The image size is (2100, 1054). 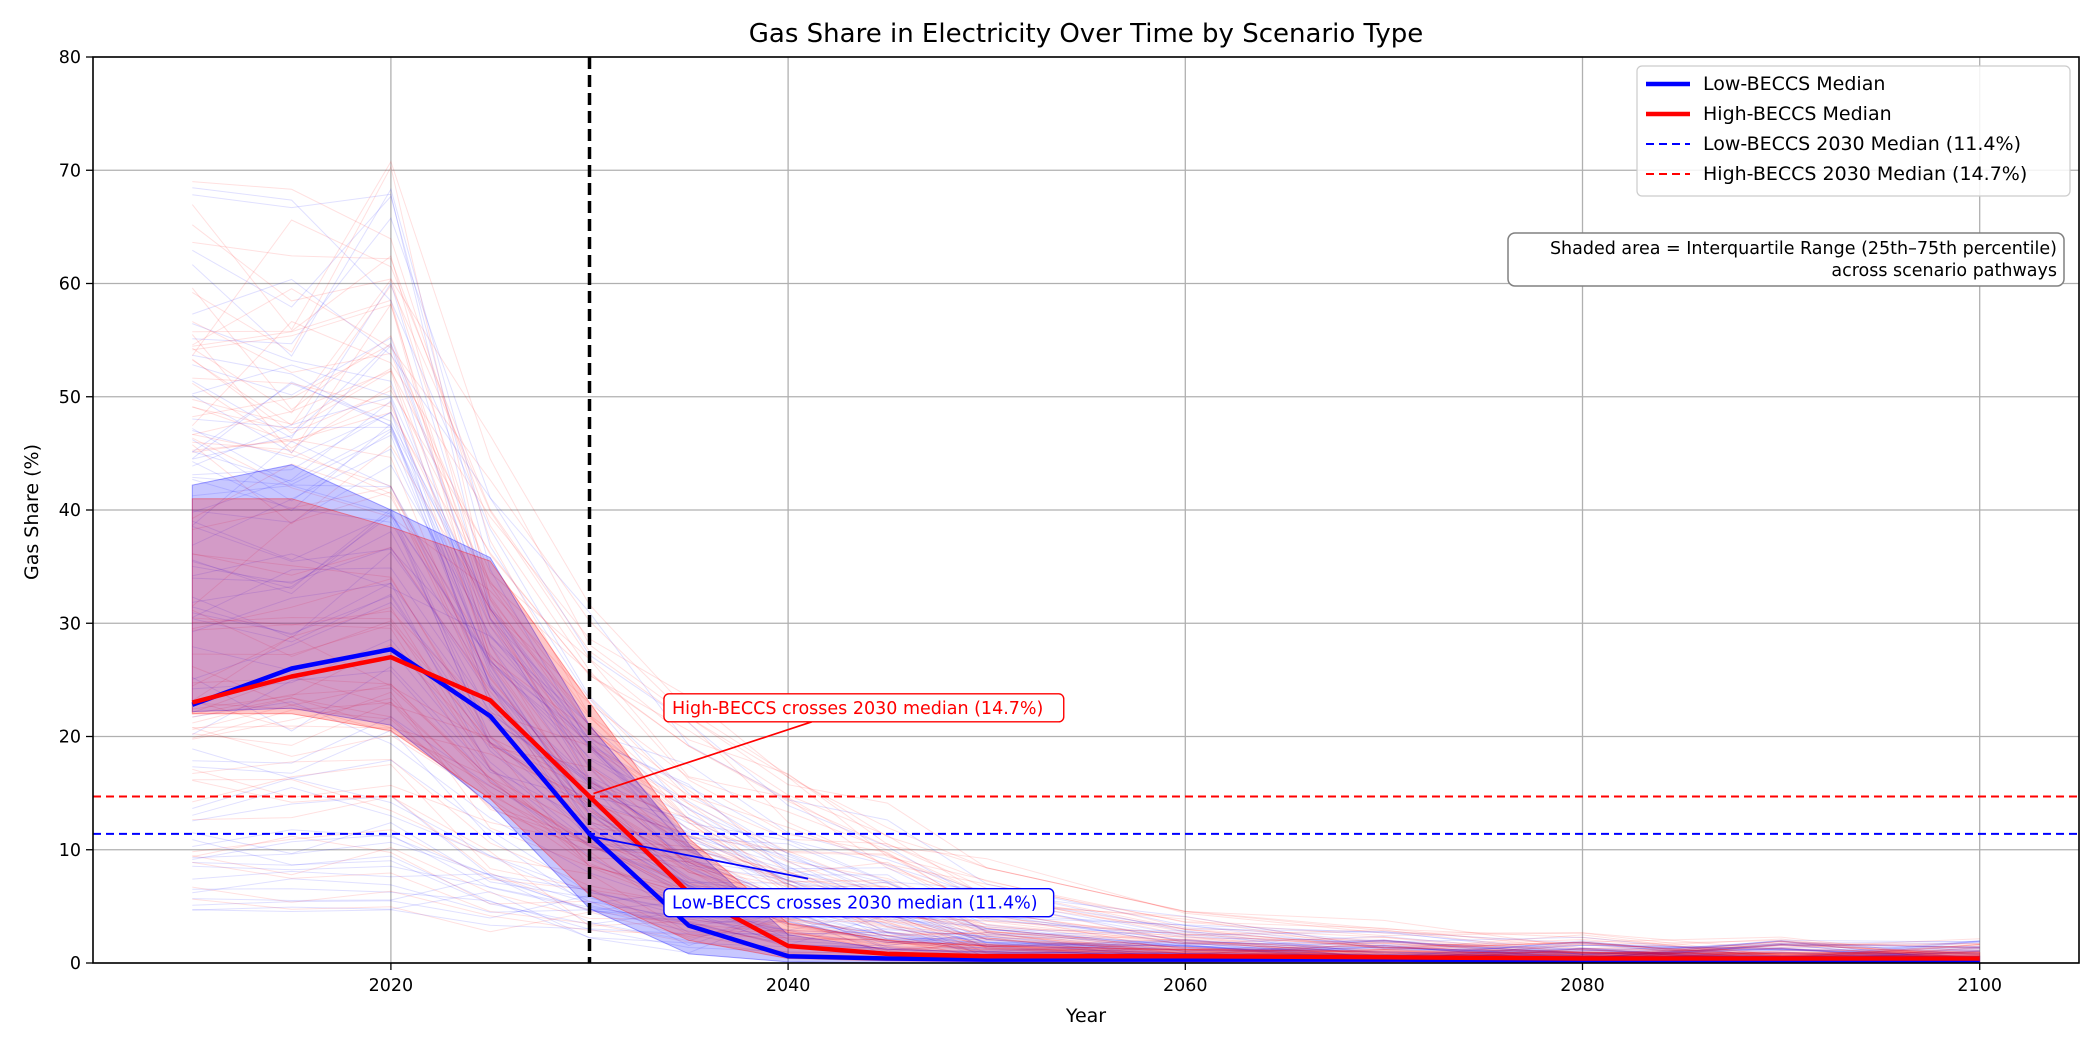 I want to click on y-tick-label: 40, so click(x=70, y=511).